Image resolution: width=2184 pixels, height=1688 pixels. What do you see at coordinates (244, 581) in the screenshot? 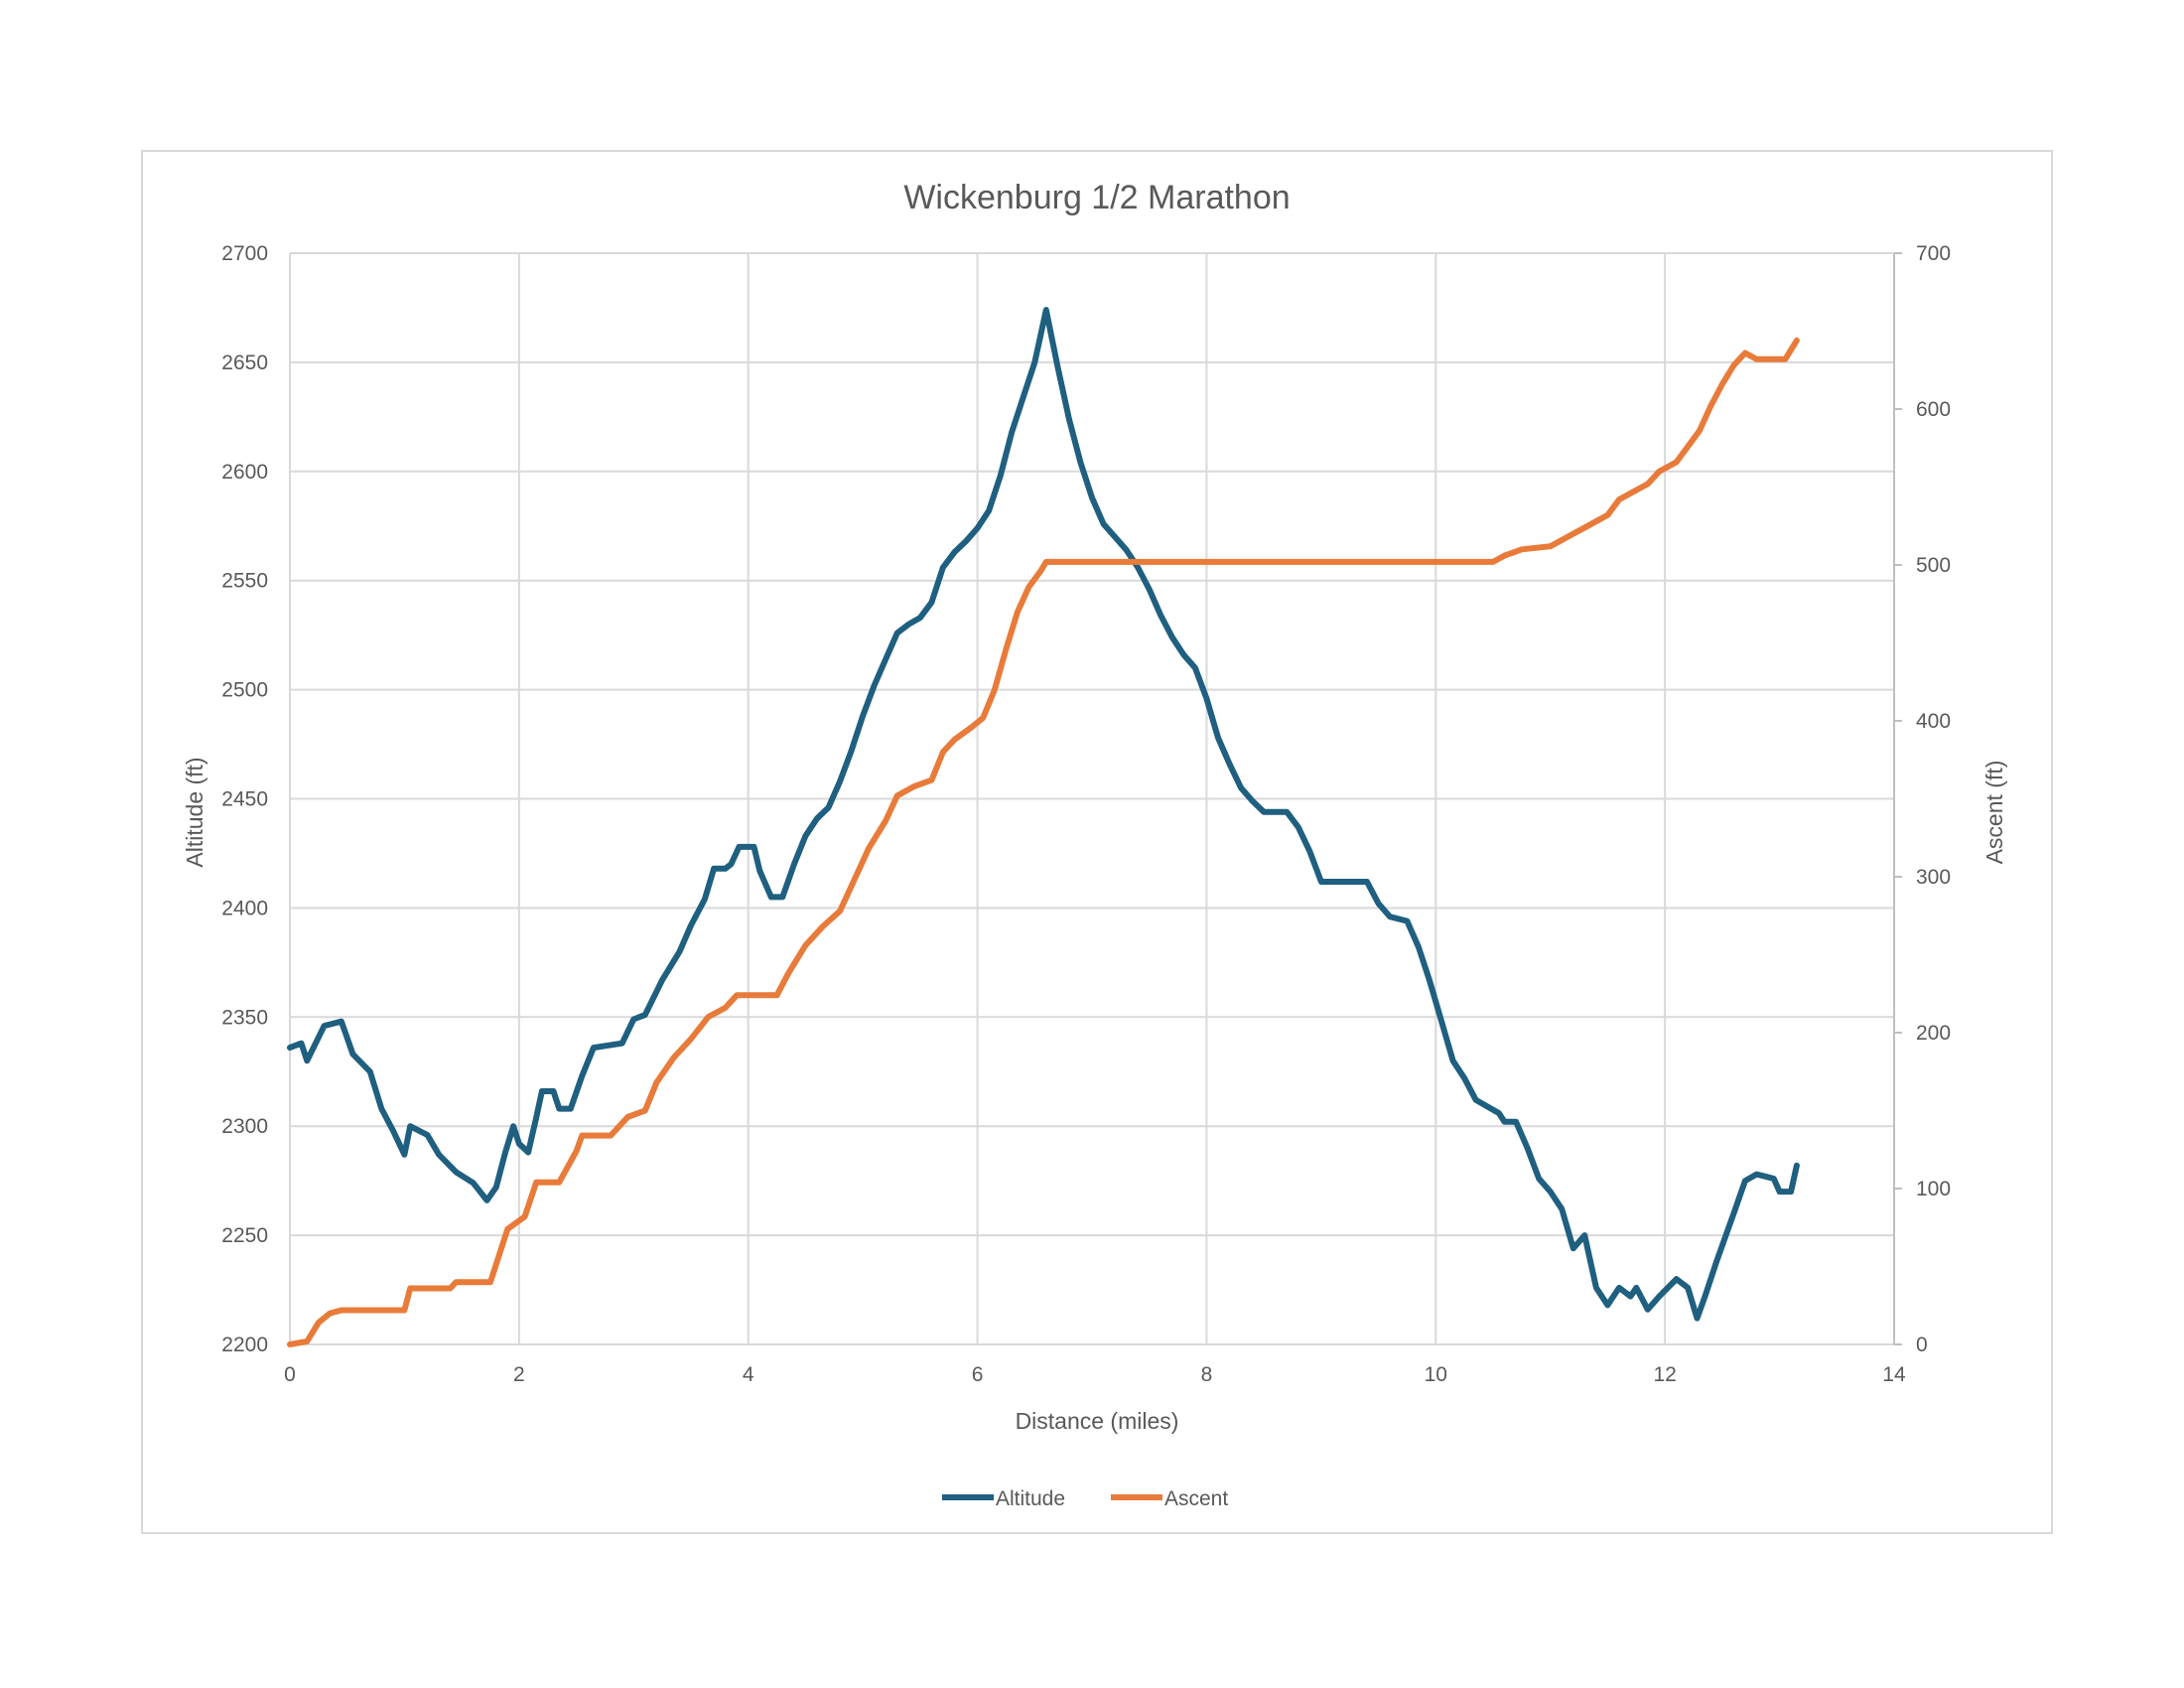
I see `y-tick-label: 2550` at bounding box center [244, 581].